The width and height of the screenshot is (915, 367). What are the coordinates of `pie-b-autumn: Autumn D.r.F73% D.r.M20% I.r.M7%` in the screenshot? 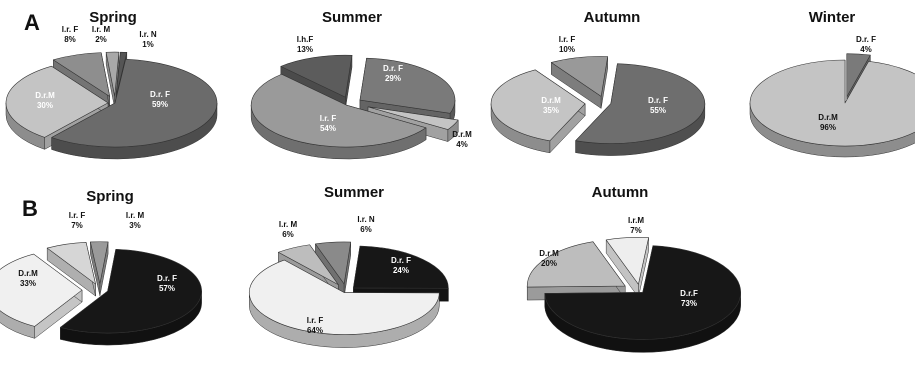 It's located at (633, 268).